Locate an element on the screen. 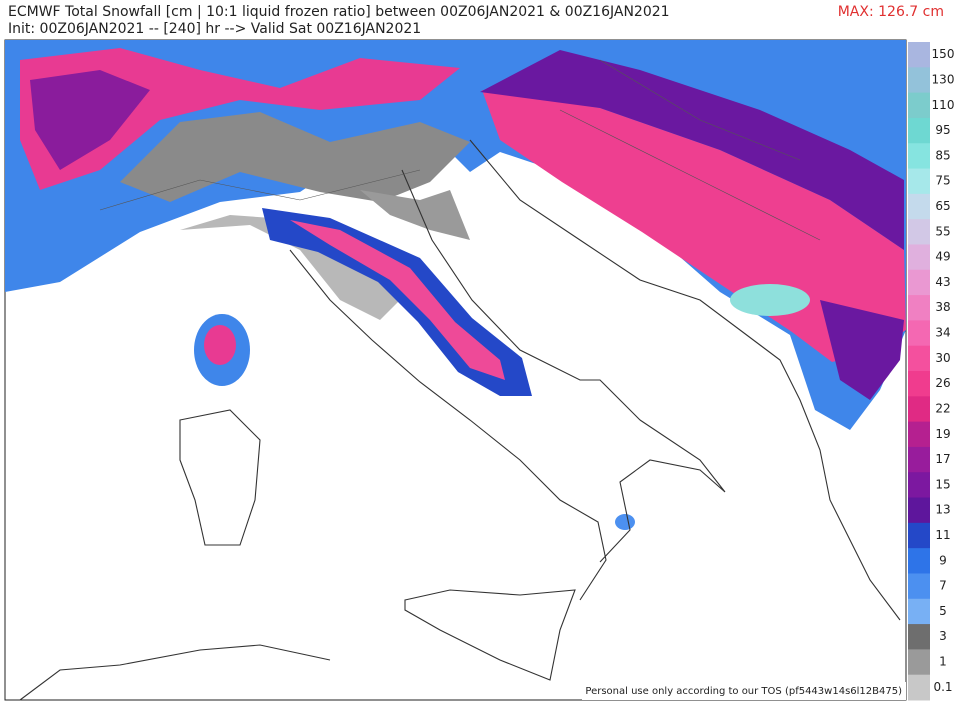 The width and height of the screenshot is (960, 704). colorbar-label: 5 is located at coordinates (943, 611).